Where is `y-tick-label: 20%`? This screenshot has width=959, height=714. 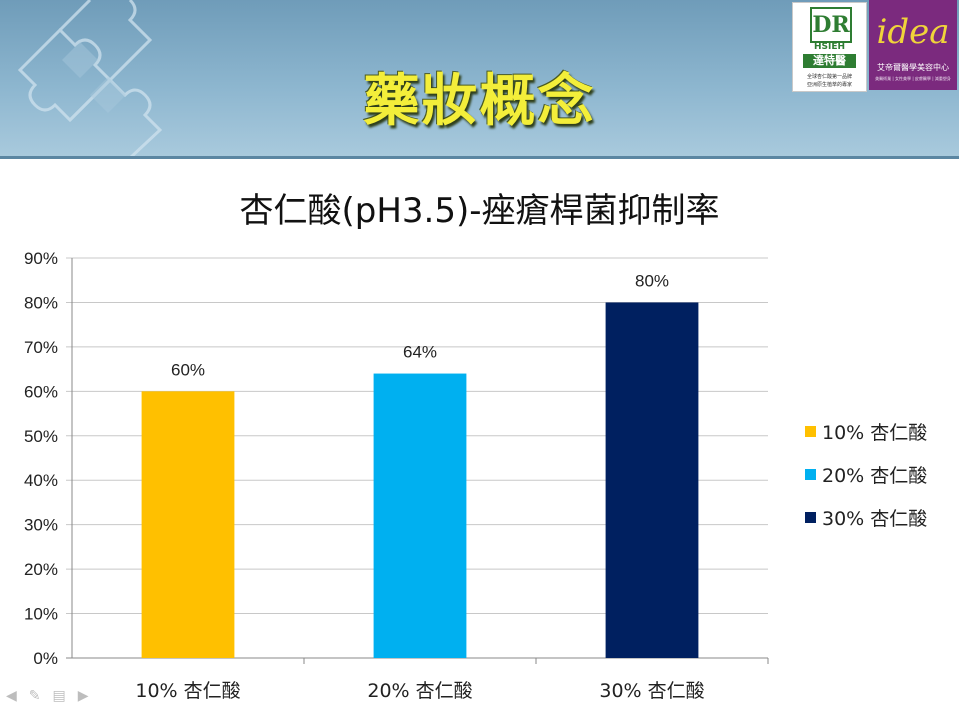
y-tick-label: 20% is located at coordinates (41, 569).